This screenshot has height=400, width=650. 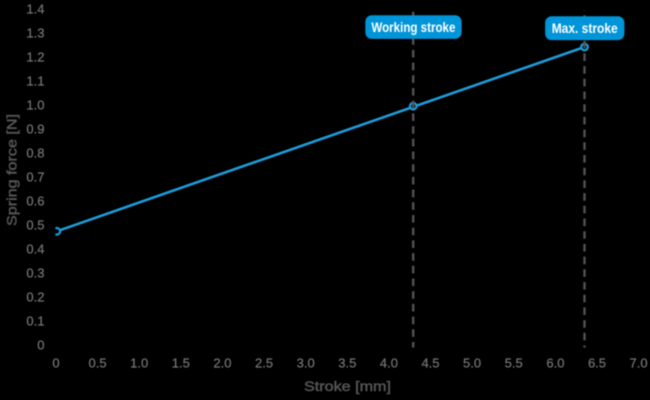 I want to click on svg-text: 0.6, so click(x=35, y=201).